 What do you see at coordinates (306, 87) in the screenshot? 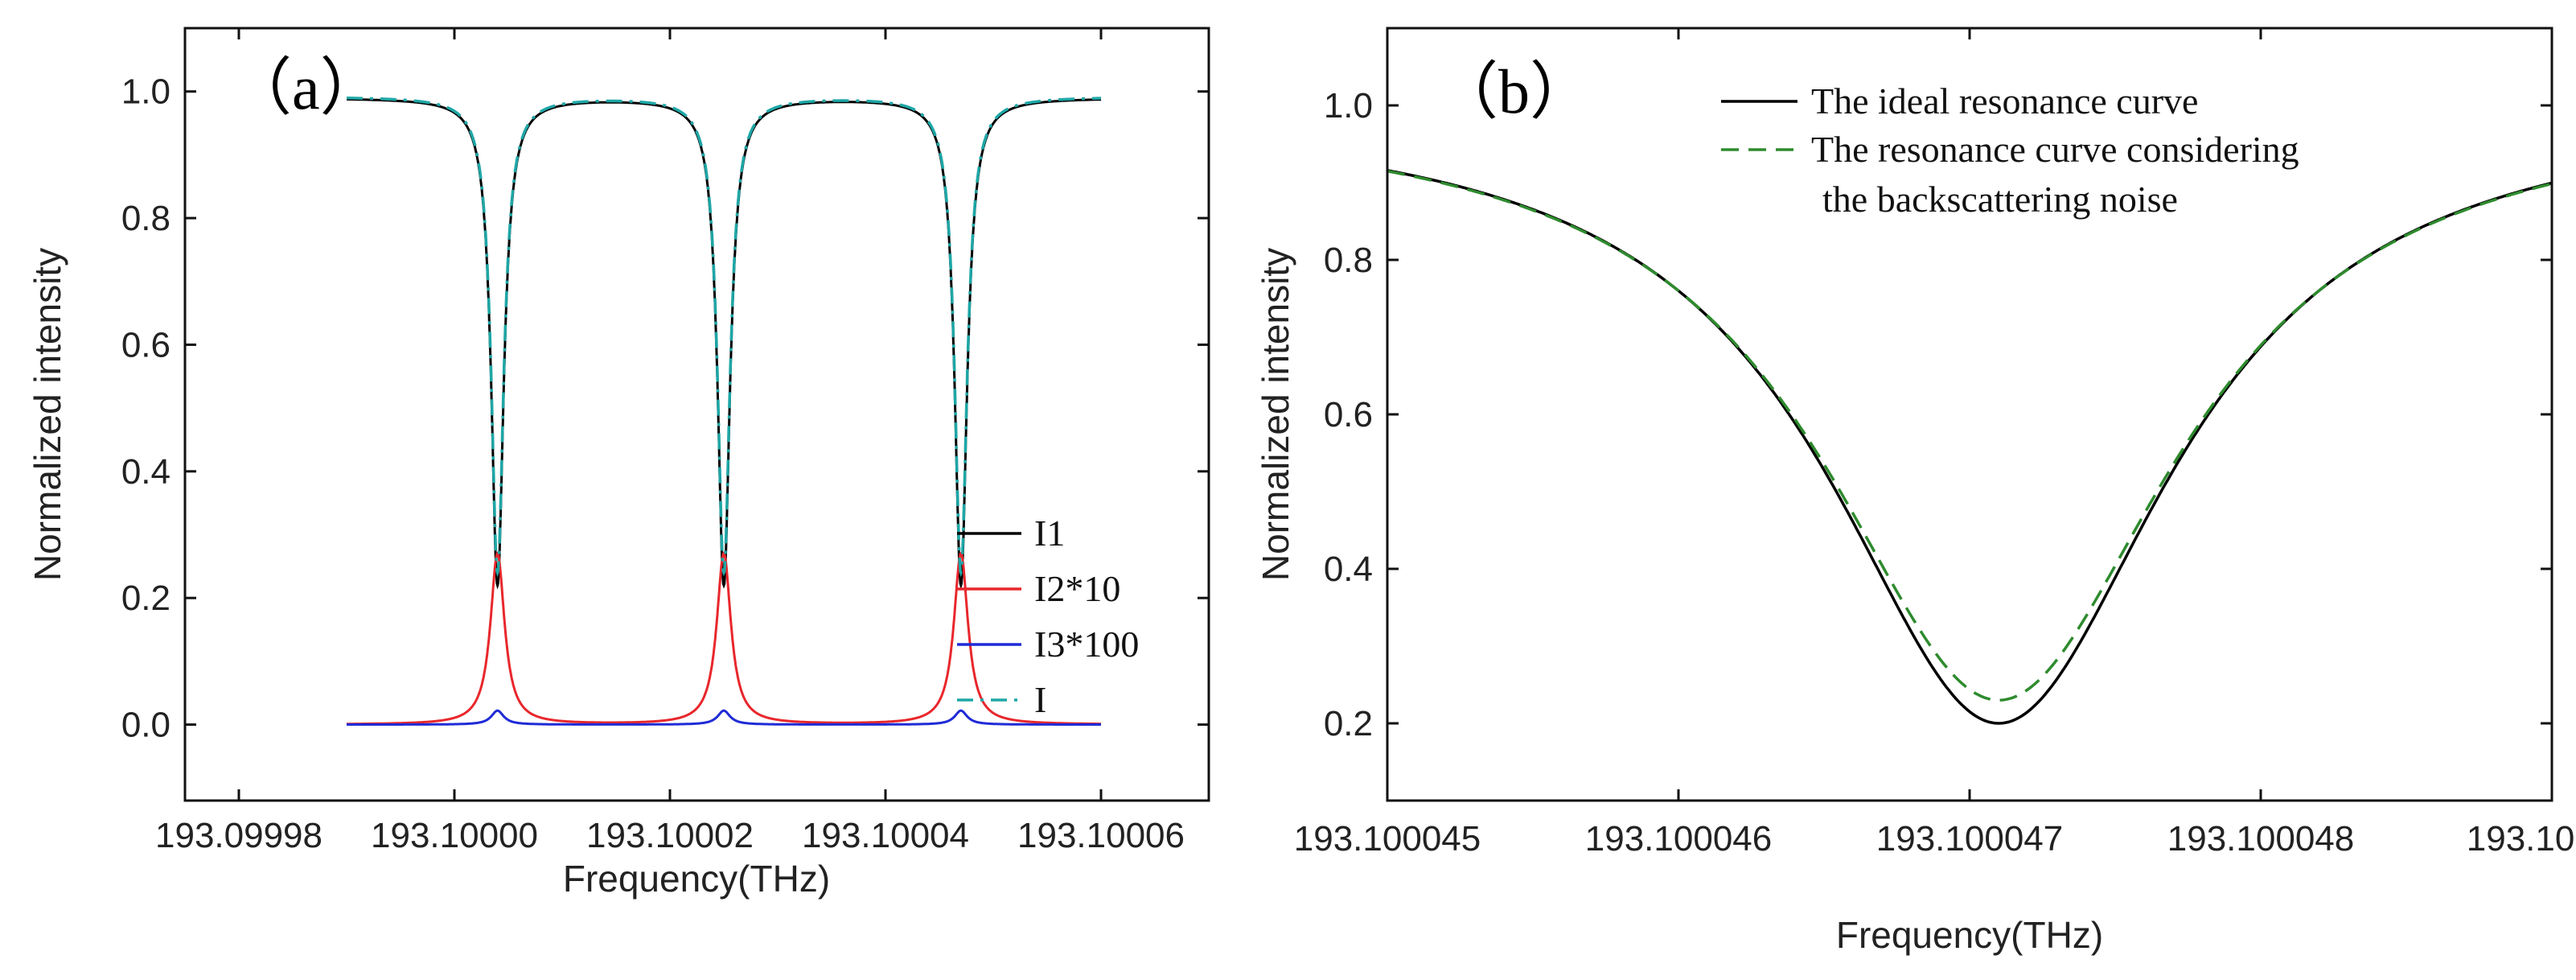
I see `chart-a-panel-label: （a）` at bounding box center [306, 87].